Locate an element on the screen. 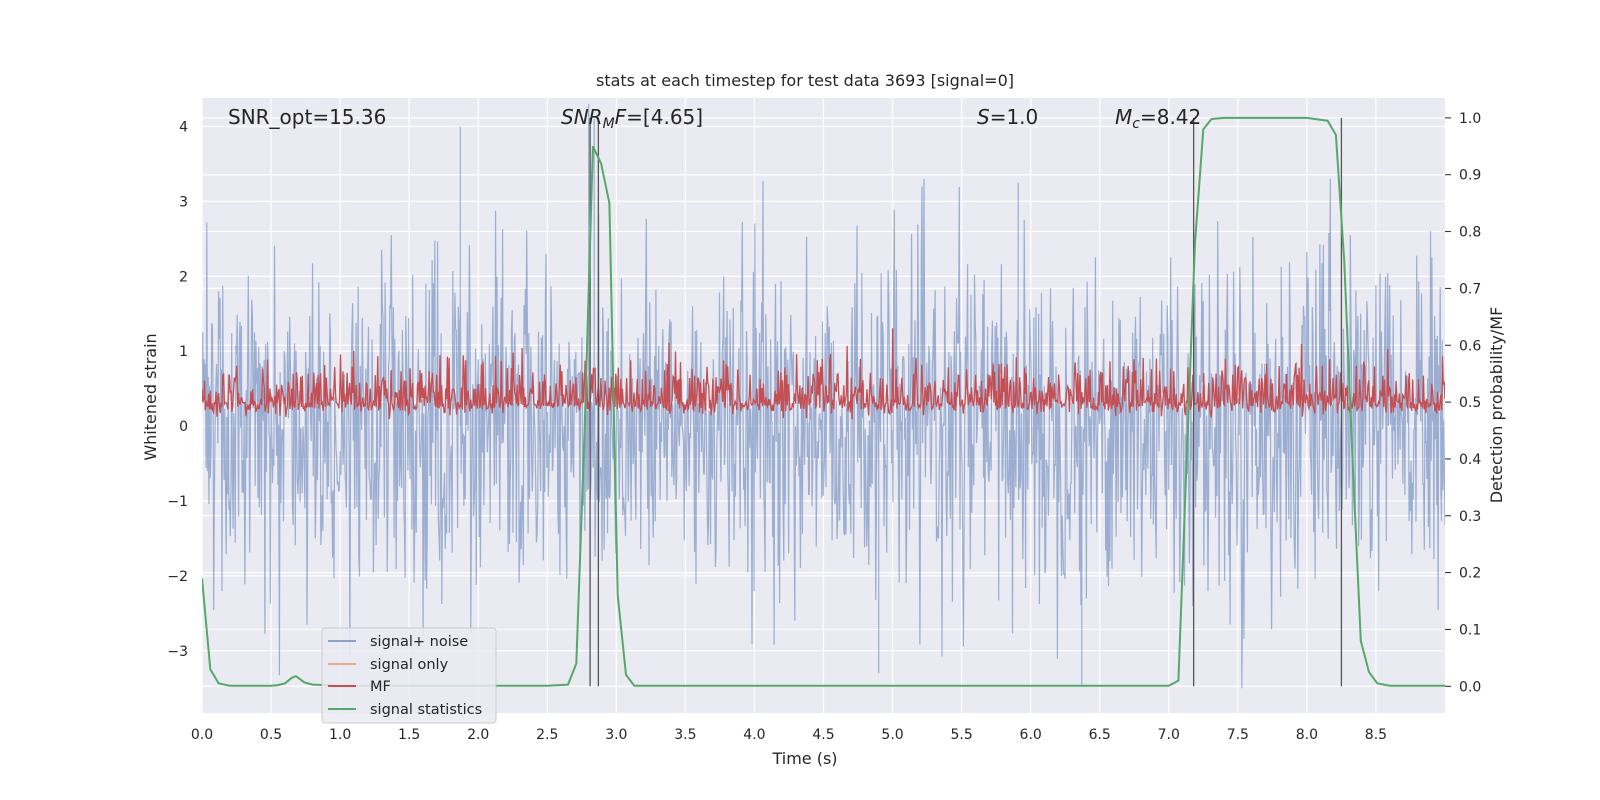  annotation-mc: Mc=8.42 is located at coordinates (1158, 118).